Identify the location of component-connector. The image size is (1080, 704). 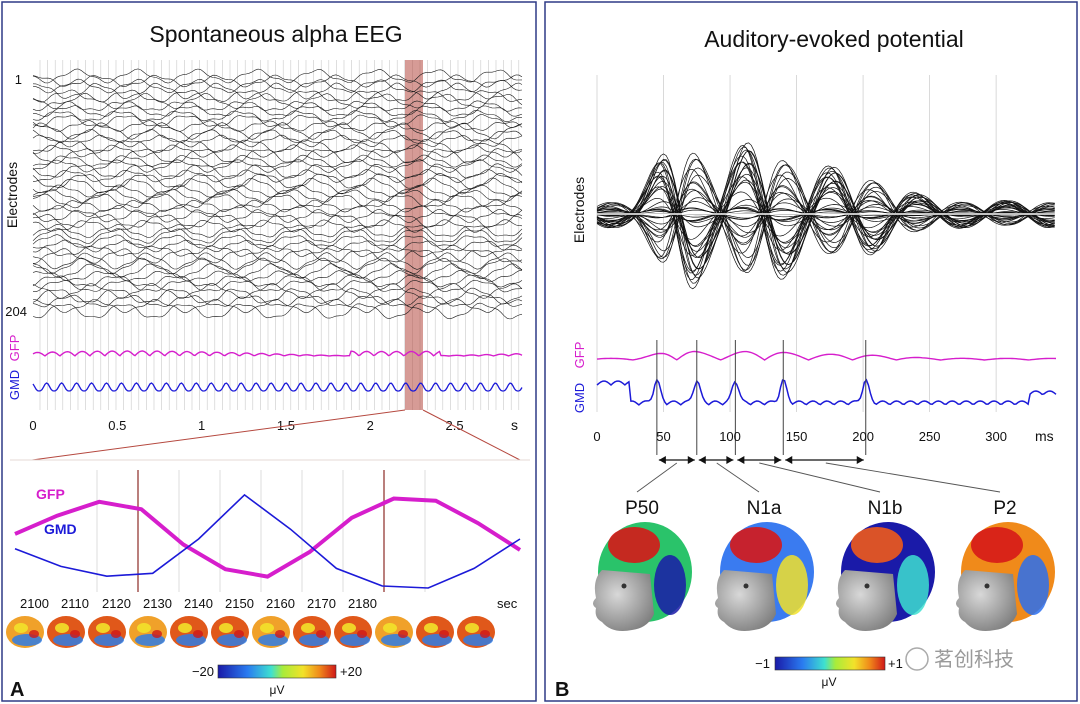
(738, 477).